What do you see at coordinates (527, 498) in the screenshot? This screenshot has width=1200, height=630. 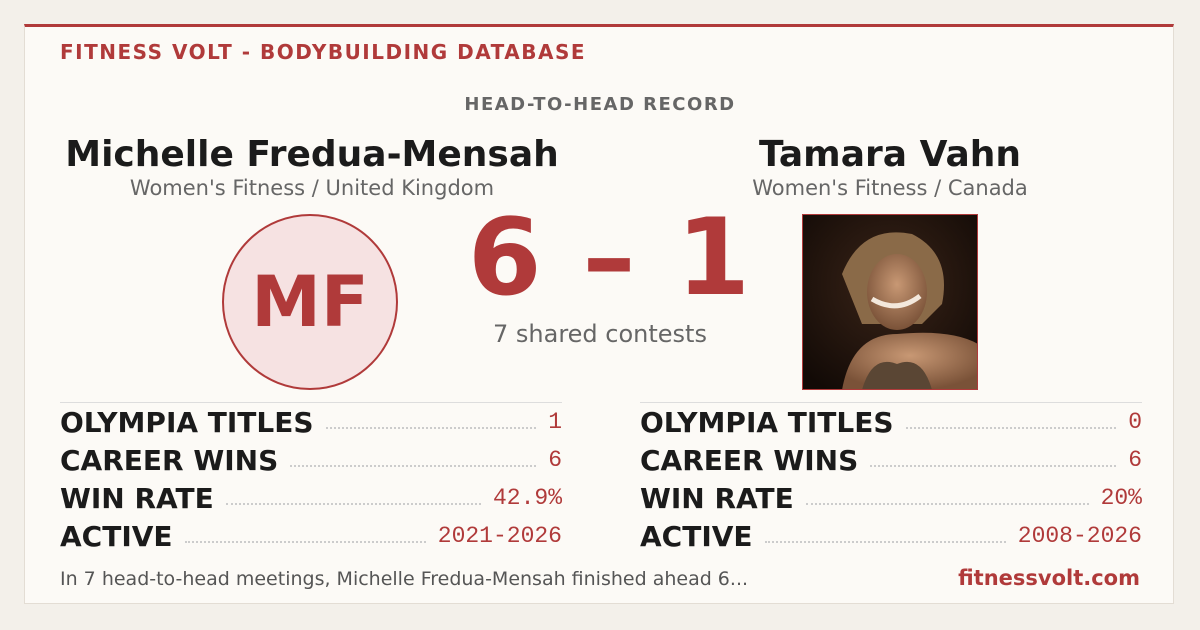 I see `stat-value: 42.9%` at bounding box center [527, 498].